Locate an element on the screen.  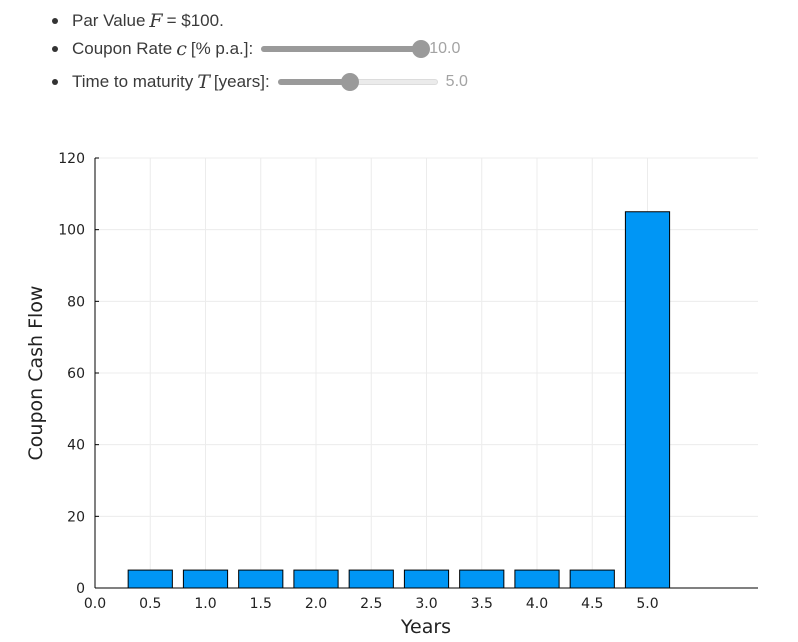
maturity-unit: [years]: is located at coordinates (241, 81).